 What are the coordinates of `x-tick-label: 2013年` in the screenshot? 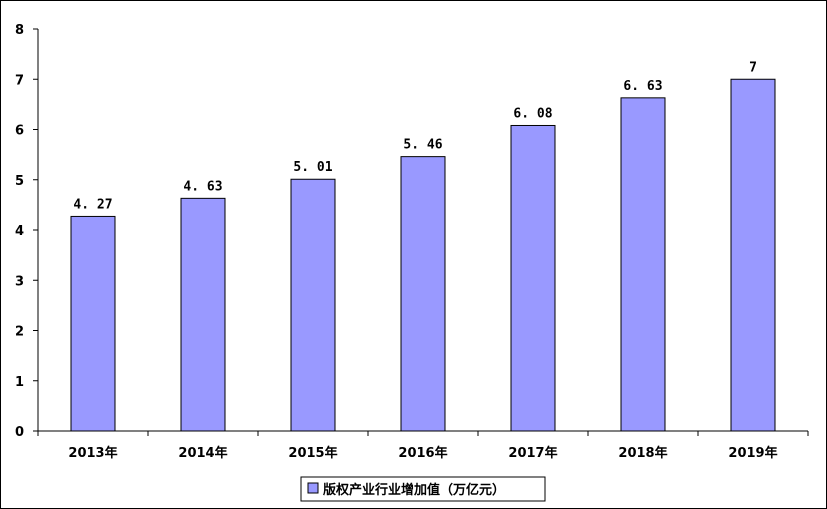 It's located at (92, 453).